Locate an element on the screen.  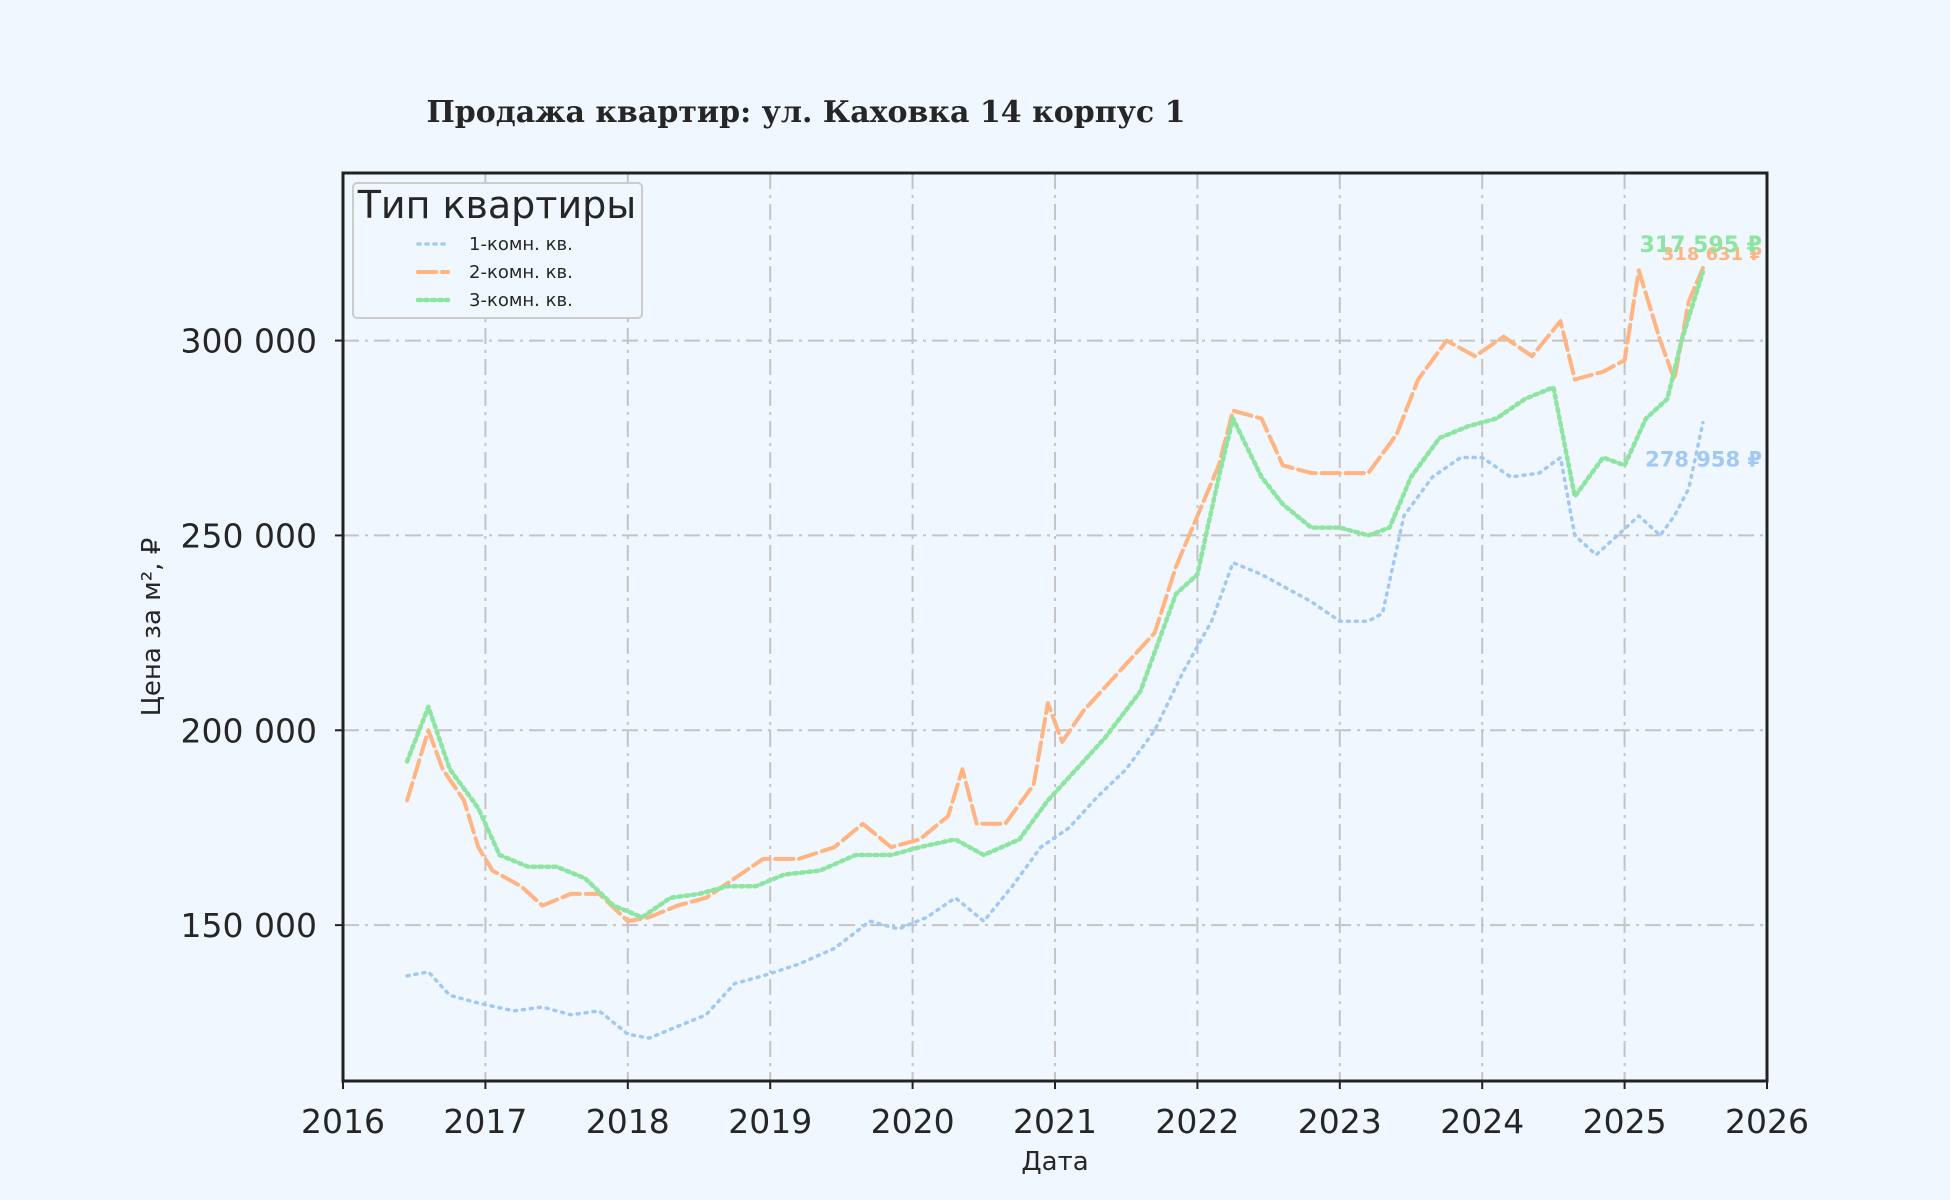
x-tick-label: 2023 is located at coordinates (1340, 1121).